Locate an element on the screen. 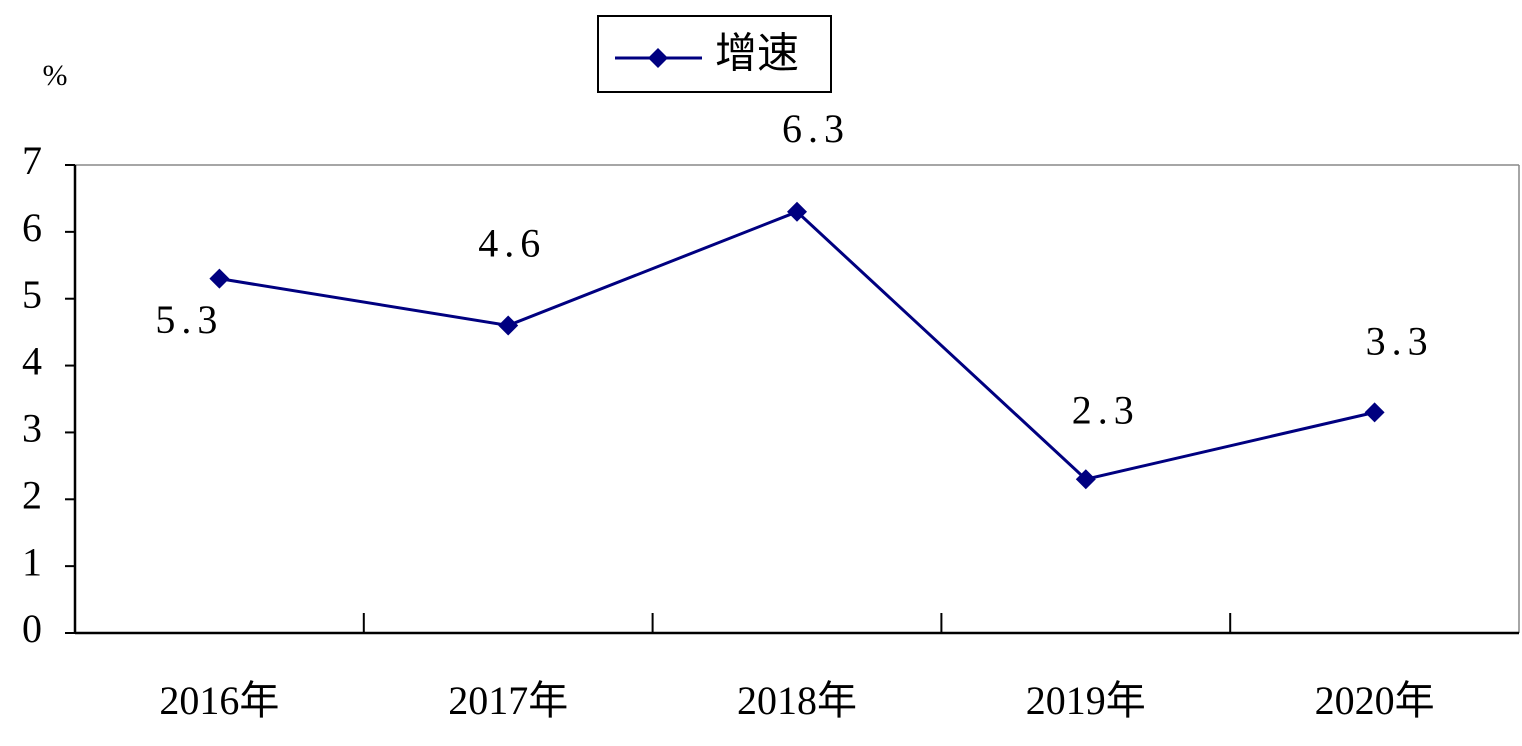 Image resolution: width=1522 pixels, height=746 pixels. y-tick-label: 7 is located at coordinates (32, 160).